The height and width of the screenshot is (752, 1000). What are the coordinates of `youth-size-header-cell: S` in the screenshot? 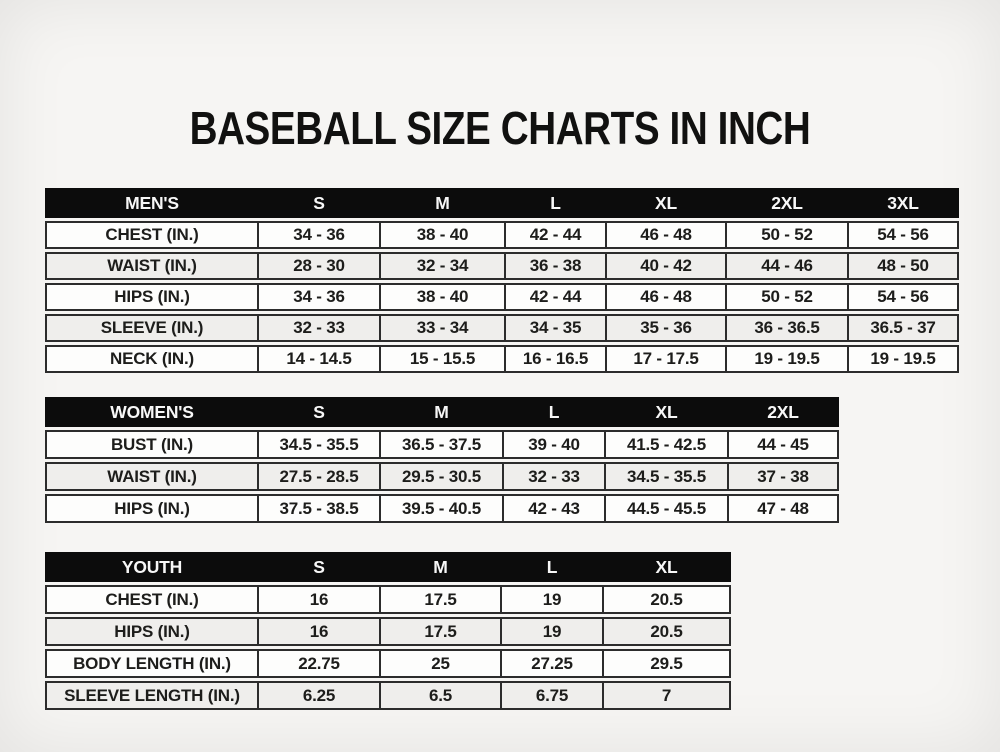 It's located at (319, 566).